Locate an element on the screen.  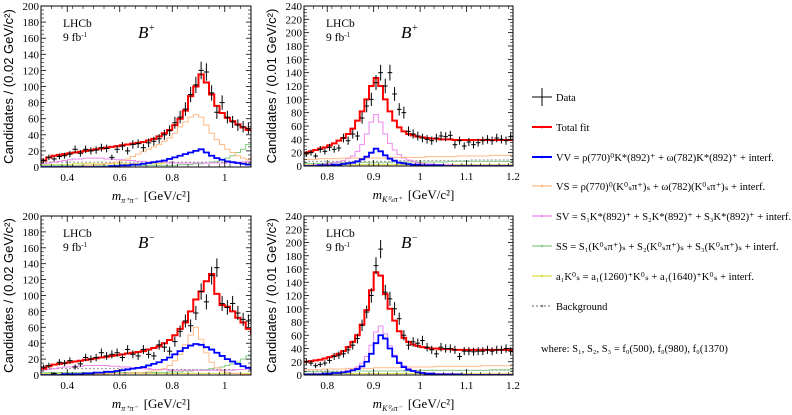
x-axis-sub: π⁺π⁻ is located at coordinates (129, 200).